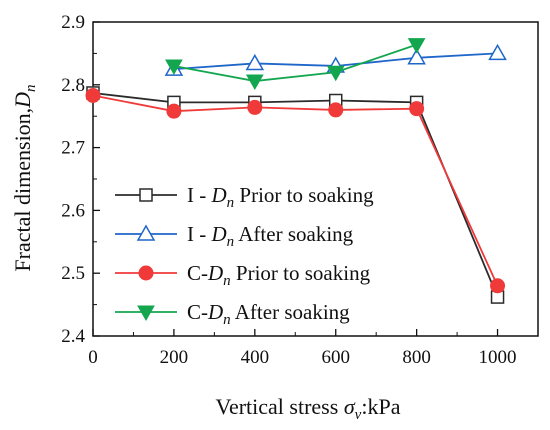  Describe the element at coordinates (93, 357) in the screenshot. I see `x-tick-label: 0` at that location.